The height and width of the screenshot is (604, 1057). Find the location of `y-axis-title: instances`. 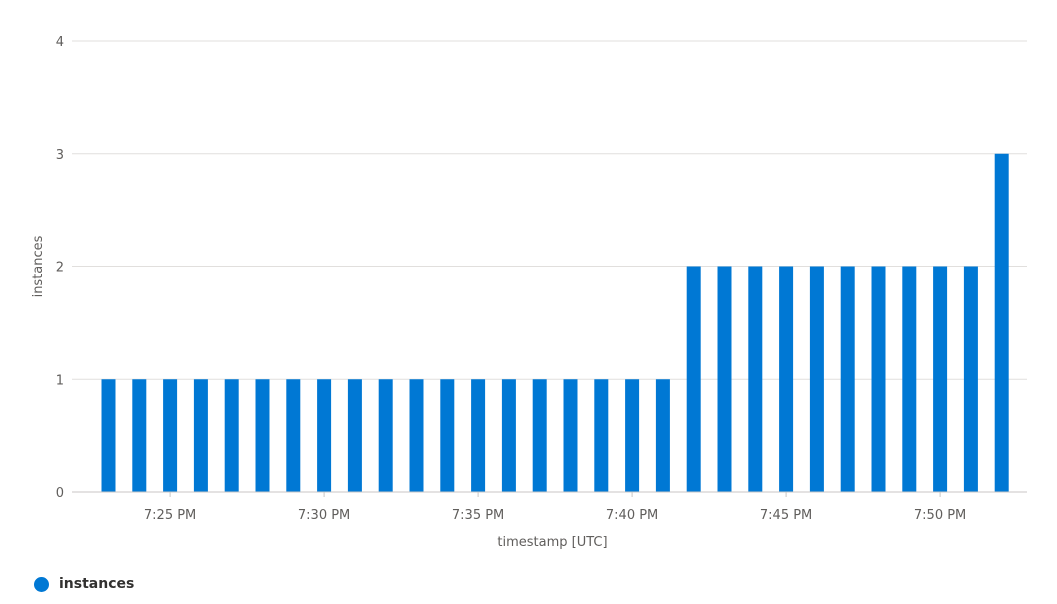

y-axis-title: instances is located at coordinates (38, 266).